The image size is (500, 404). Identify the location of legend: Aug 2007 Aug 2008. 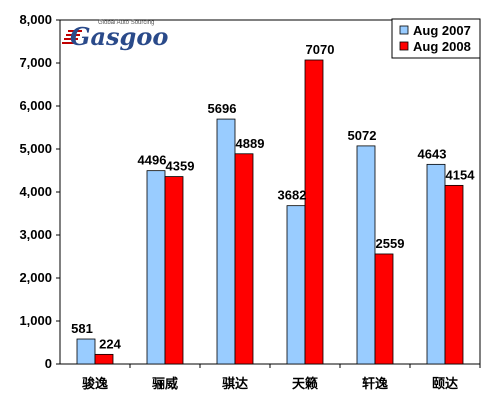
(436, 38).